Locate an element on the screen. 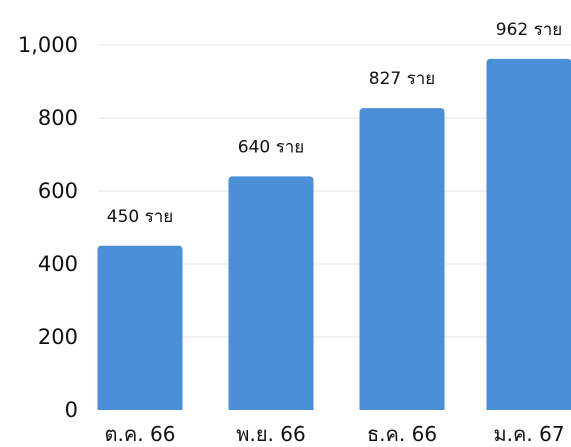 This screenshot has height=447, width=571. y-tick-label: 600 is located at coordinates (58, 191).